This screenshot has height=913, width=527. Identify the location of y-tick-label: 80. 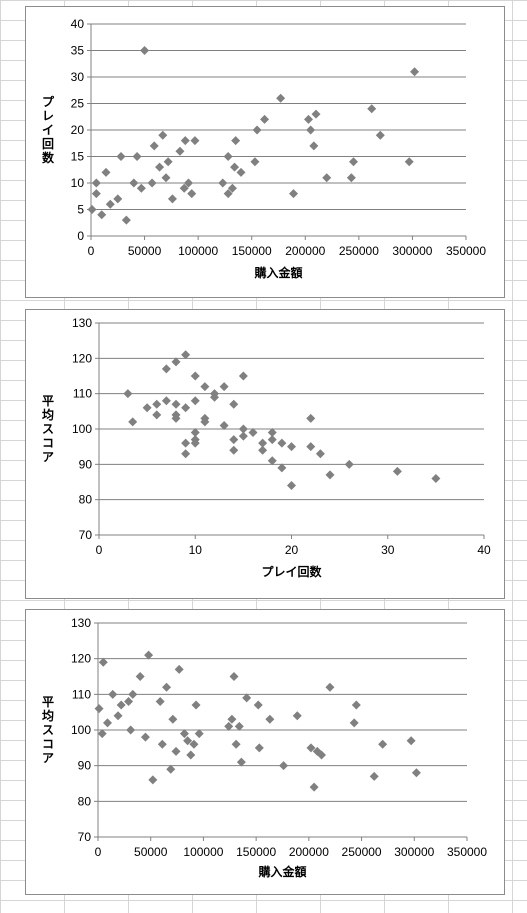
(85, 801).